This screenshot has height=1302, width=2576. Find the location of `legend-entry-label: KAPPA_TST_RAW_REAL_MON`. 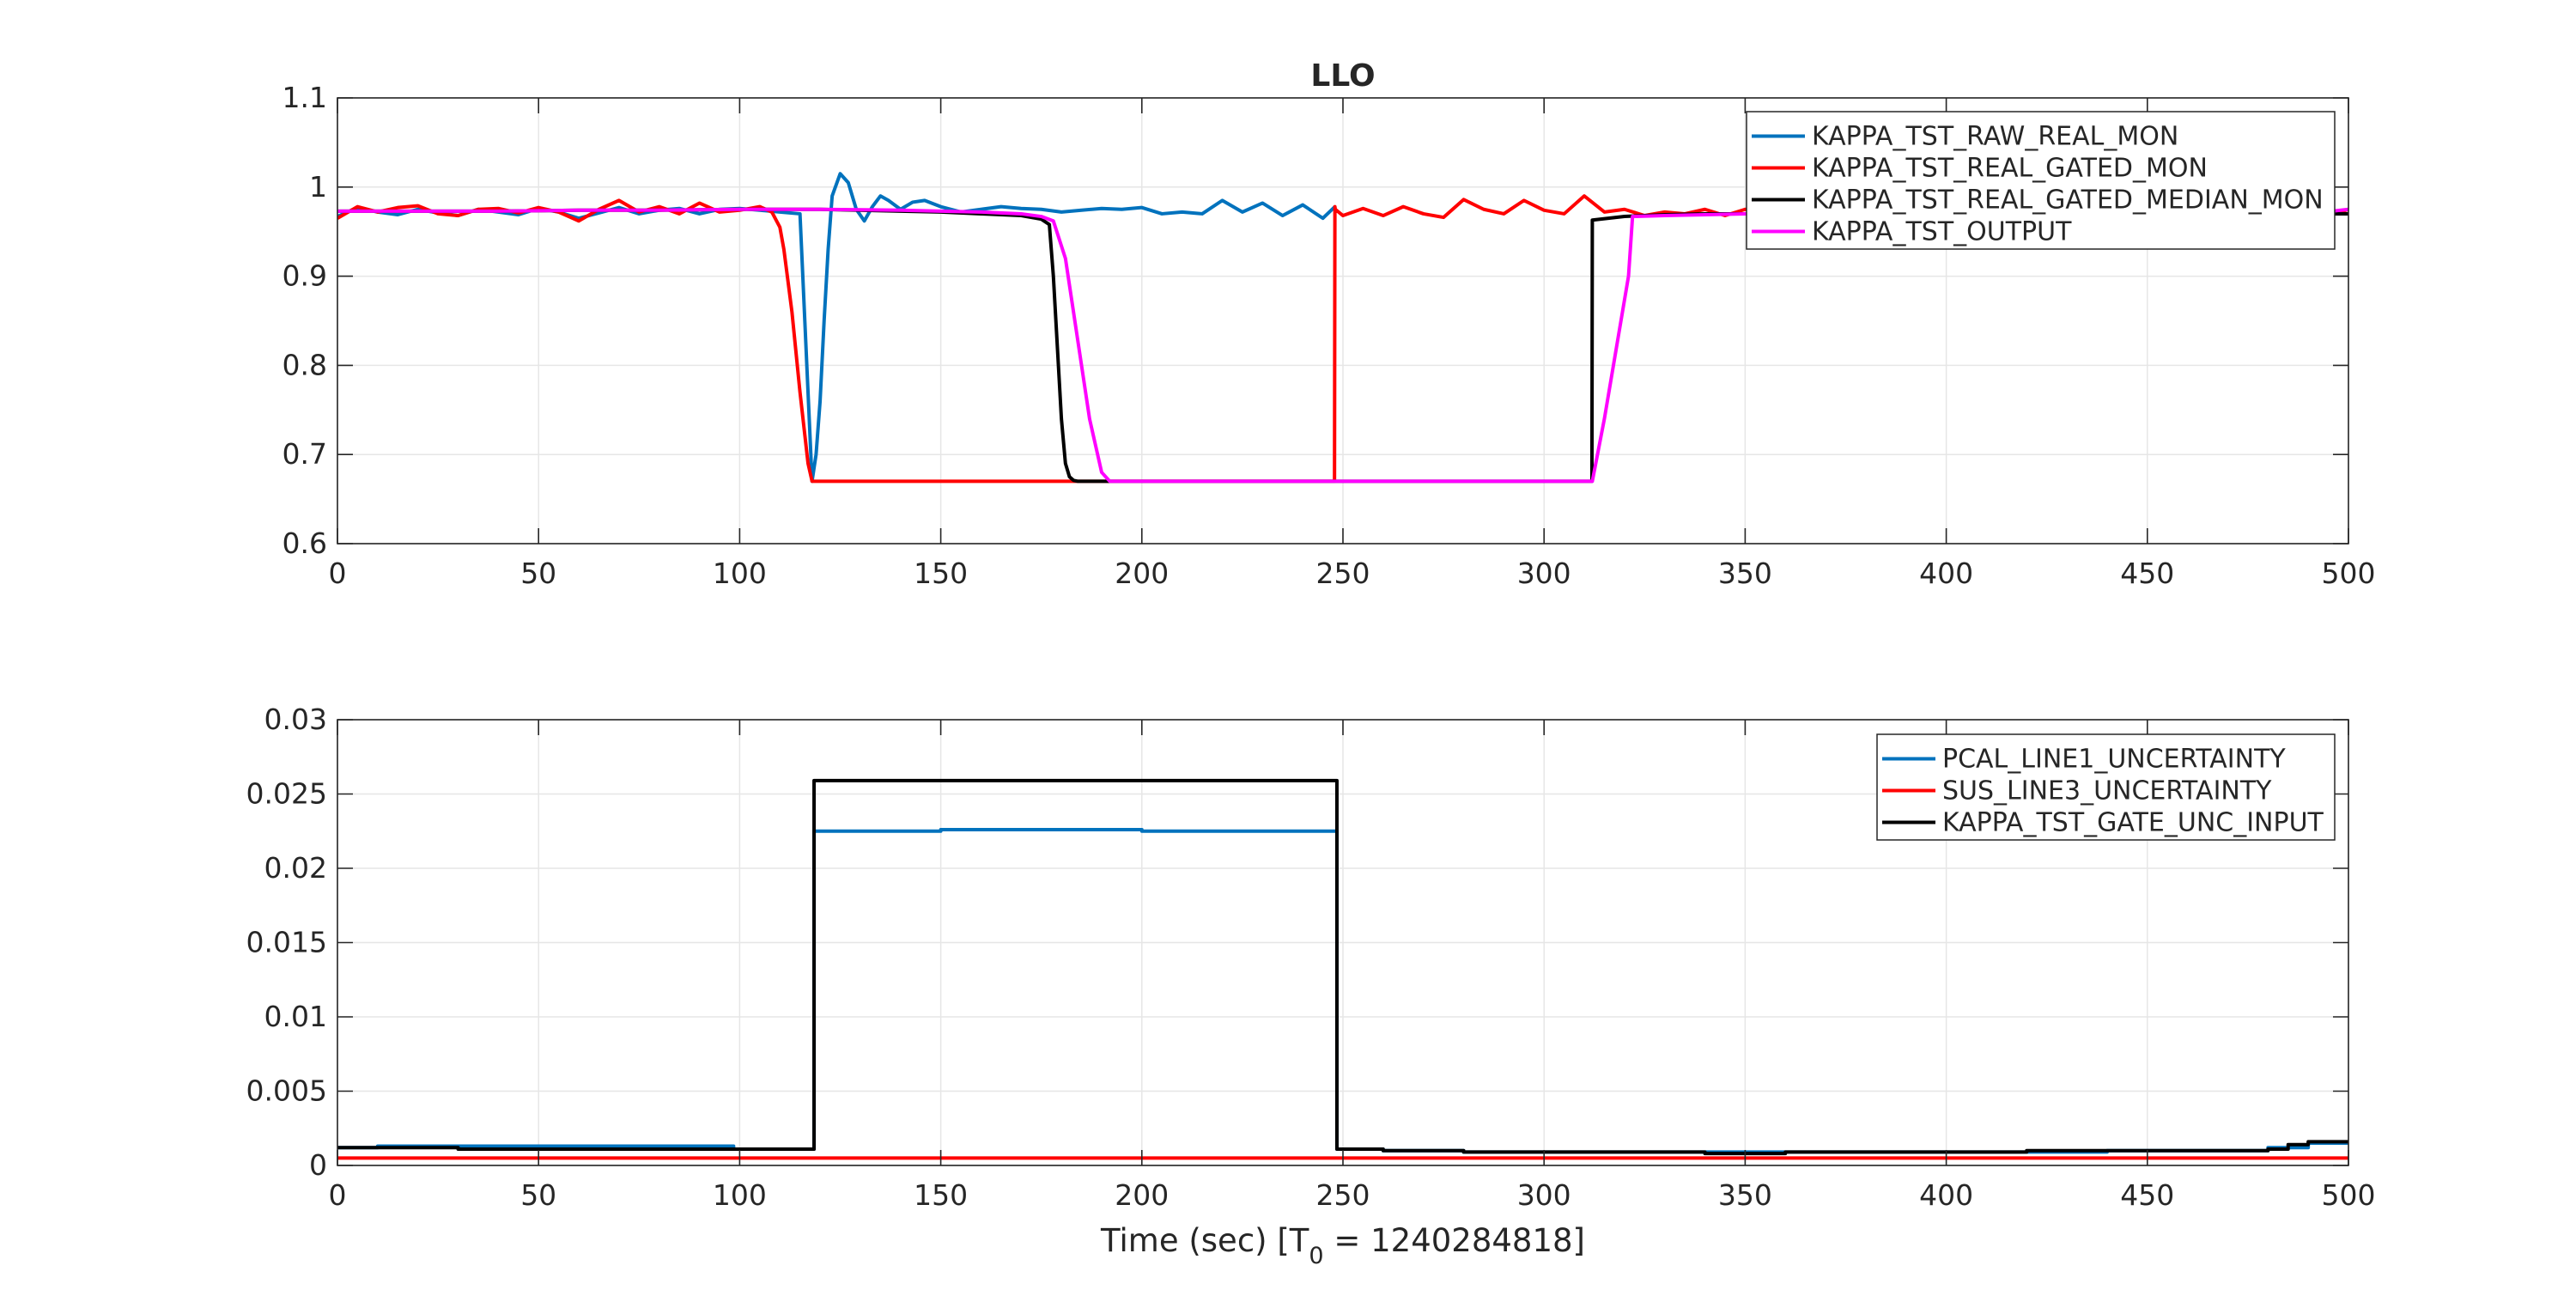

legend-entry-label: KAPPA_TST_RAW_REAL_MON is located at coordinates (1995, 137).